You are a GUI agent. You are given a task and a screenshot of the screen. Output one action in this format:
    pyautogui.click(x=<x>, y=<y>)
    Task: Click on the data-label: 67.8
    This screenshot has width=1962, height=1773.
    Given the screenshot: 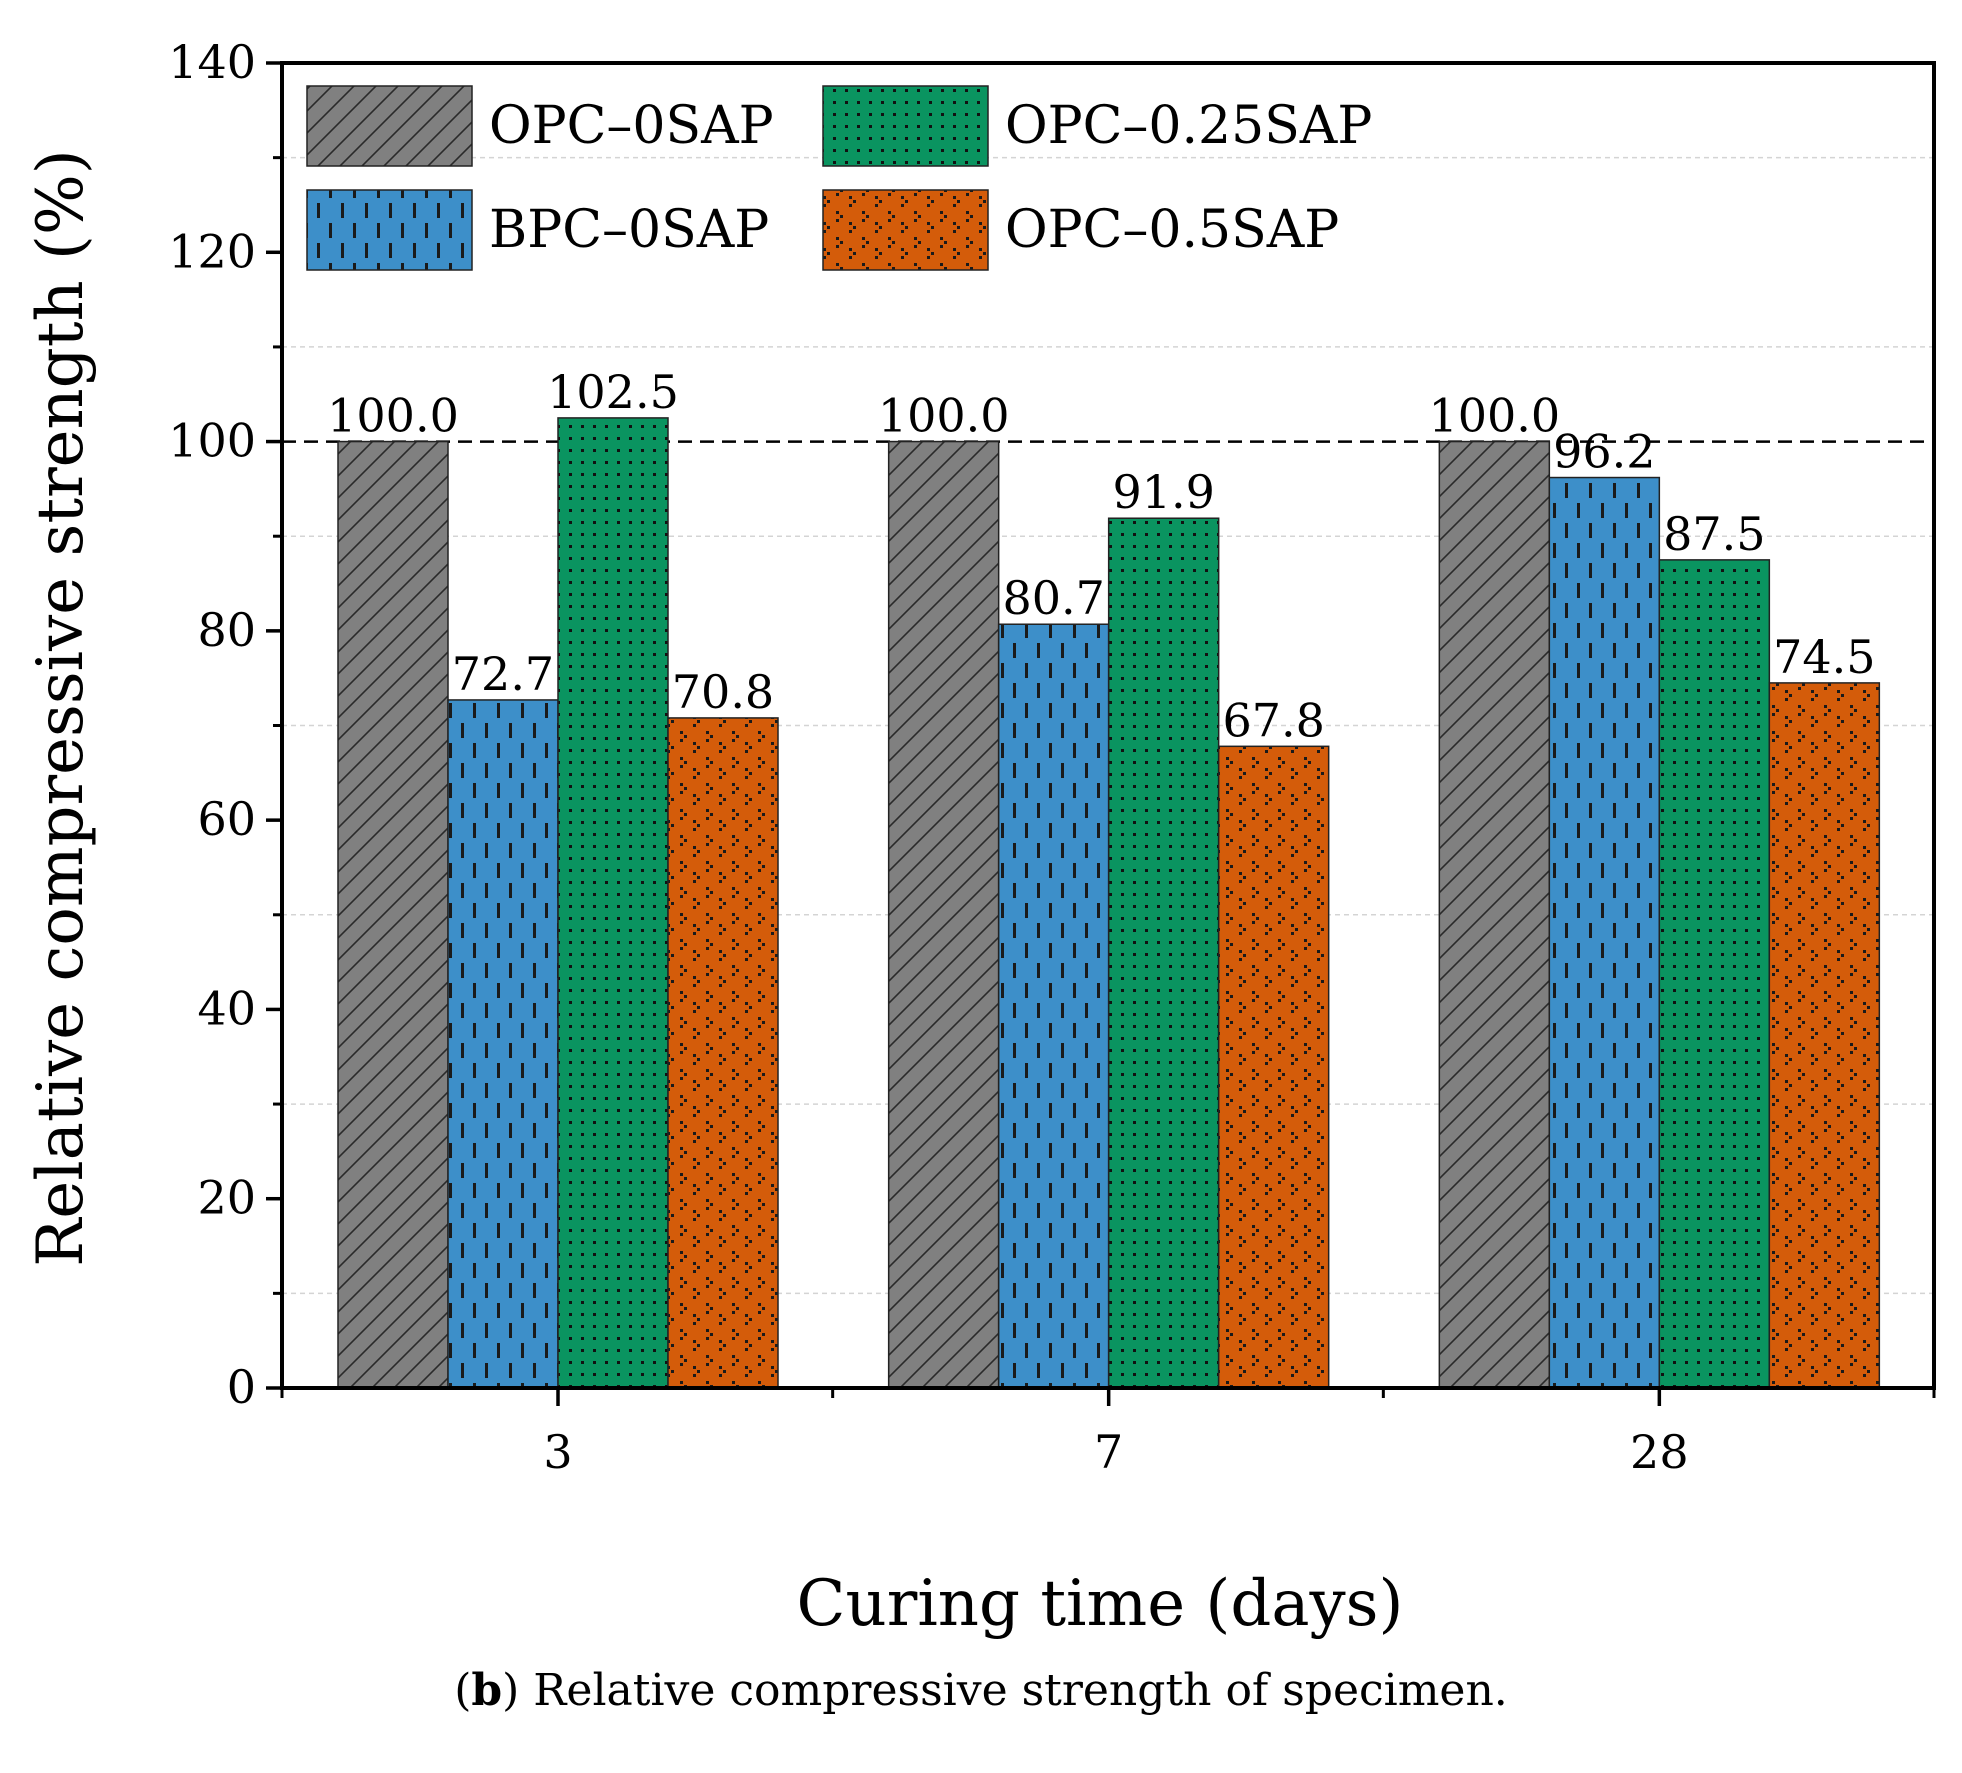 What is the action you would take?
    pyautogui.click(x=1273, y=720)
    